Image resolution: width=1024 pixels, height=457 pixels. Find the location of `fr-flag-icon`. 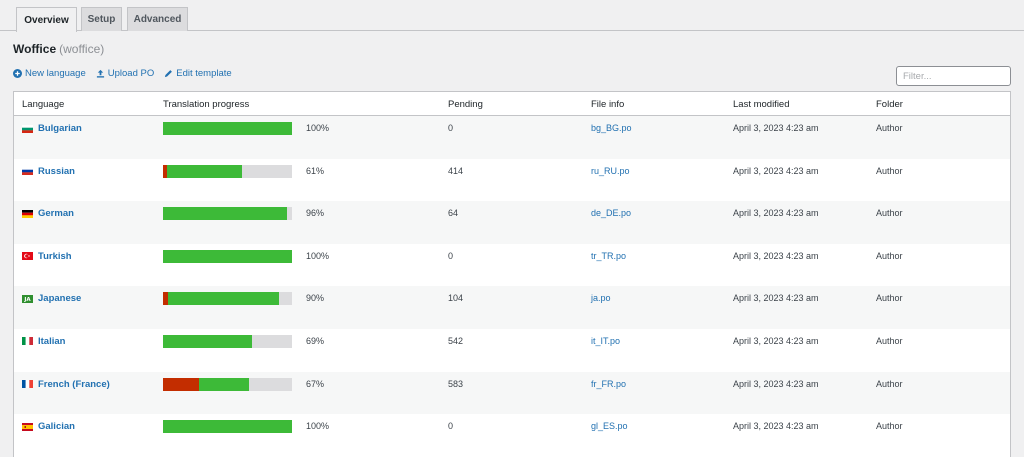

fr-flag-icon is located at coordinates (27, 384).